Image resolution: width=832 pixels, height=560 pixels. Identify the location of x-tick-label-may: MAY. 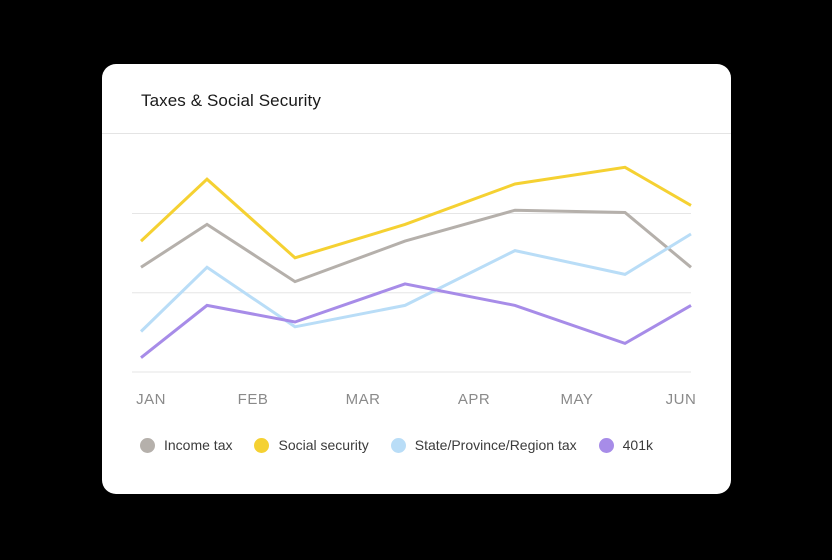
(577, 399).